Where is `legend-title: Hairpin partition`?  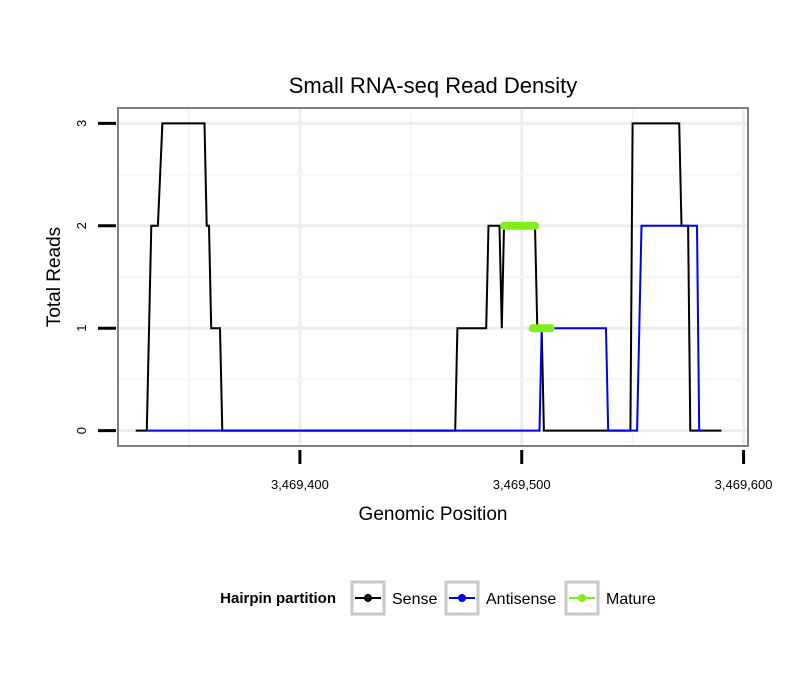
legend-title: Hairpin partition is located at coordinates (278, 598).